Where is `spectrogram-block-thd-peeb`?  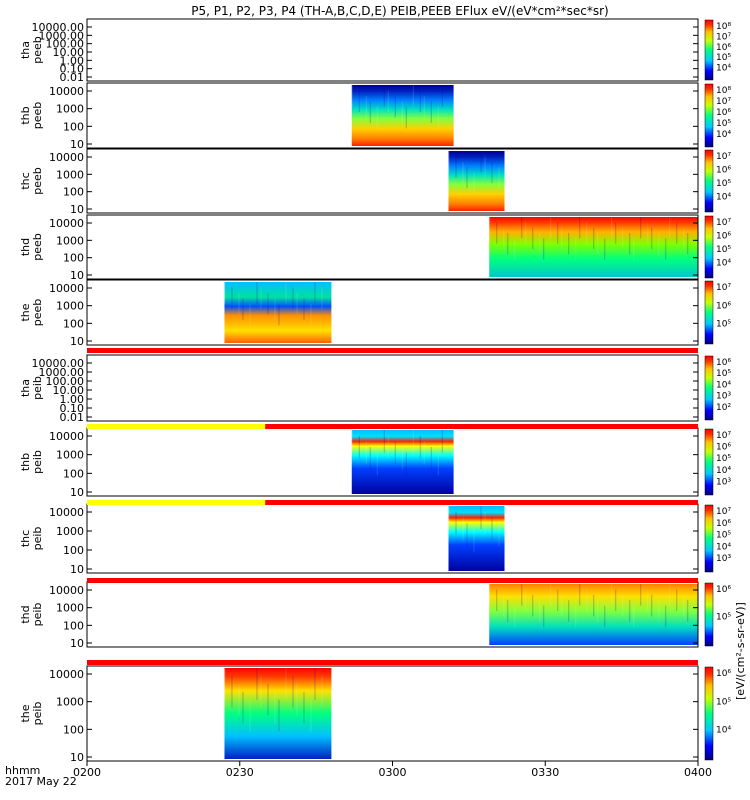 spectrogram-block-thd-peeb is located at coordinates (593, 247).